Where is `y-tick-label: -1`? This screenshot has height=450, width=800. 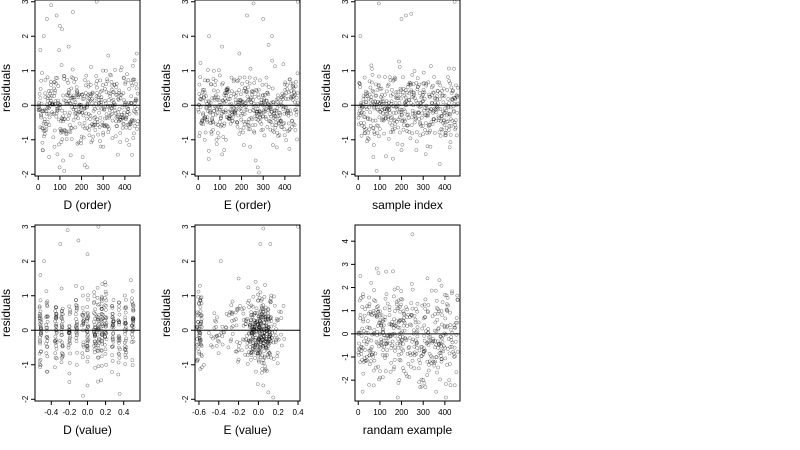 y-tick-label: -1 is located at coordinates (25, 365).